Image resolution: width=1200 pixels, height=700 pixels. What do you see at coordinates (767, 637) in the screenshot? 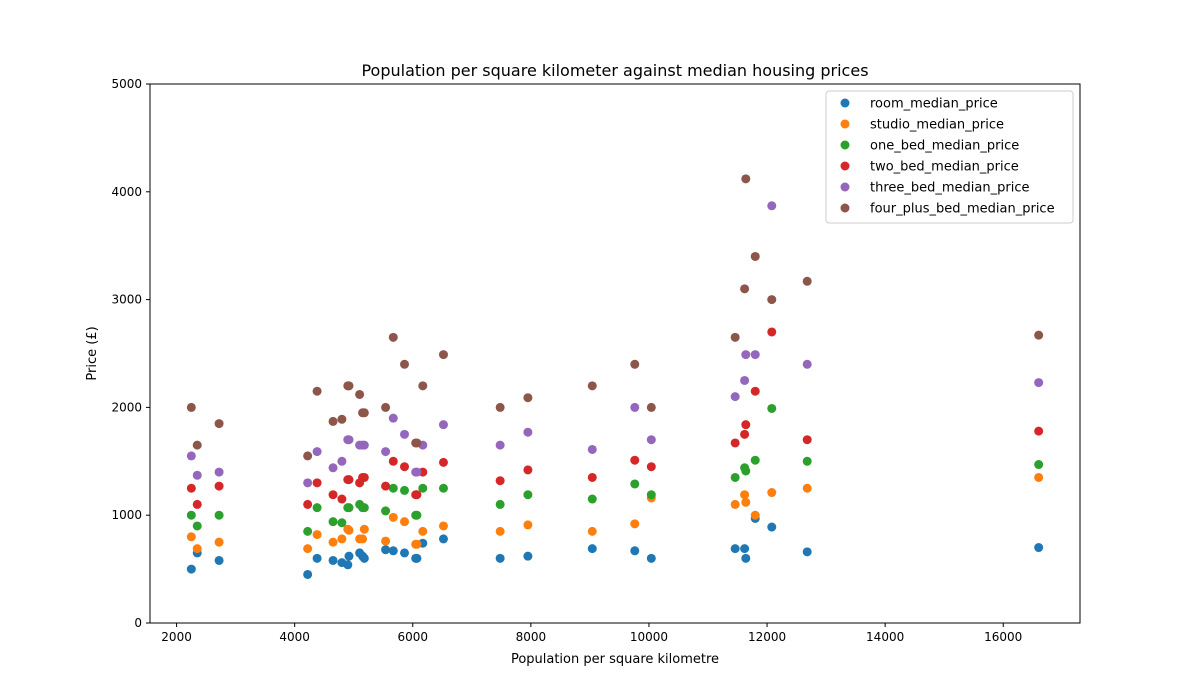
I see `x-tick-label: 12000` at bounding box center [767, 637].